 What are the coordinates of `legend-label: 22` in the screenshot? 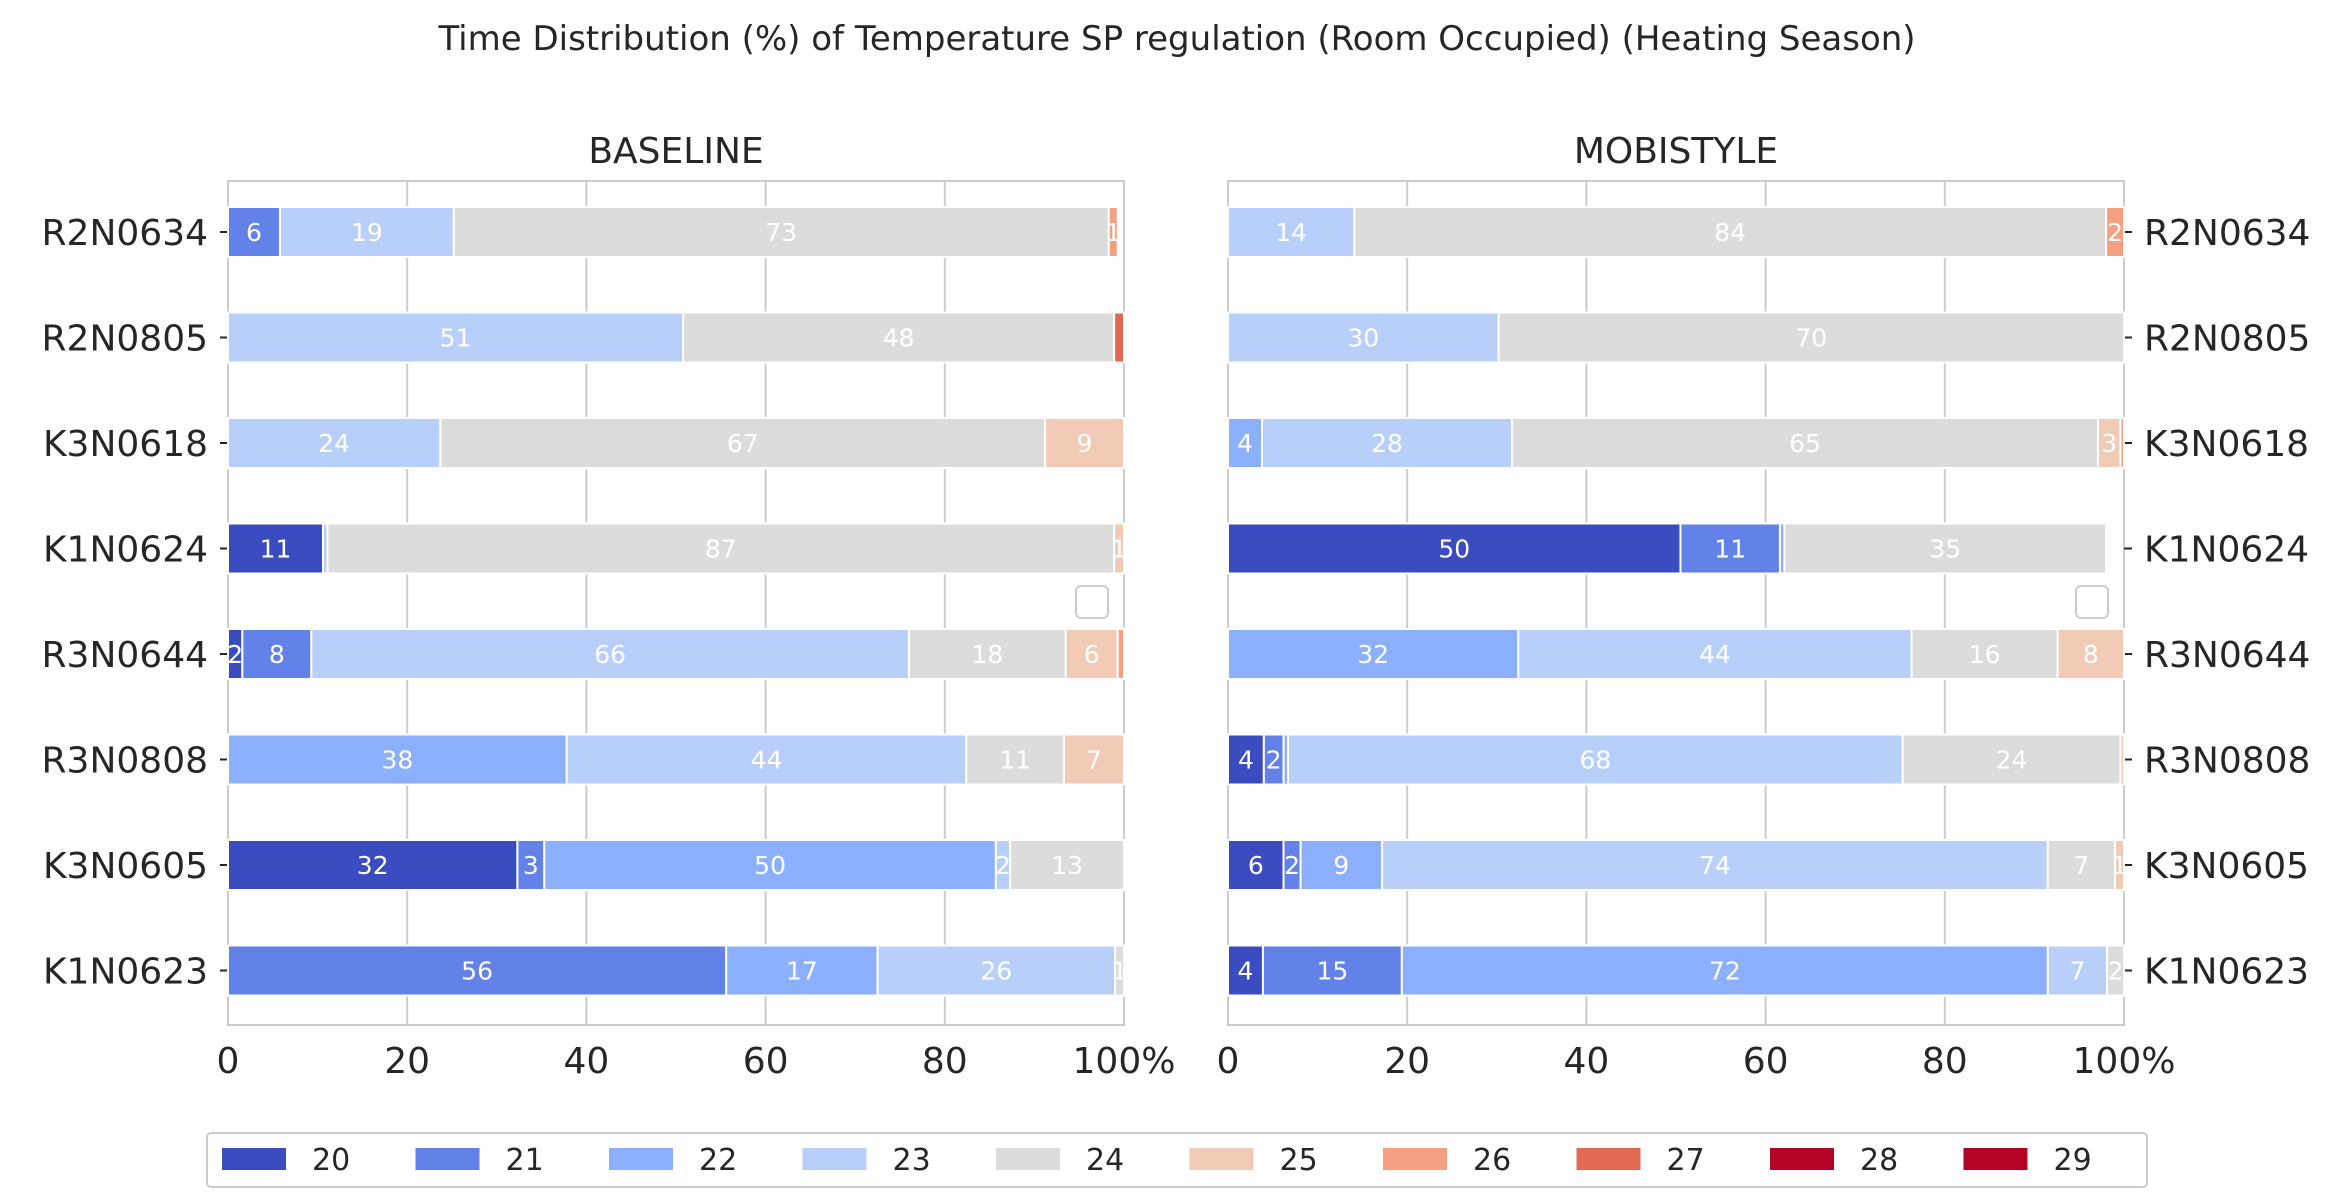 It's located at (718, 1160).